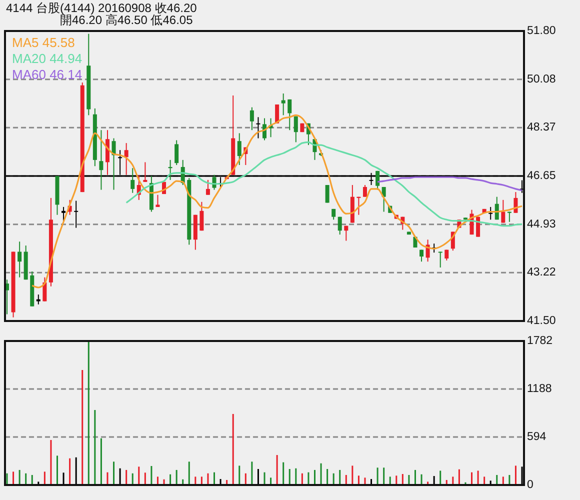  What do you see at coordinates (47, 74) in the screenshot?
I see `text: MA60 46.14` at bounding box center [47, 74].